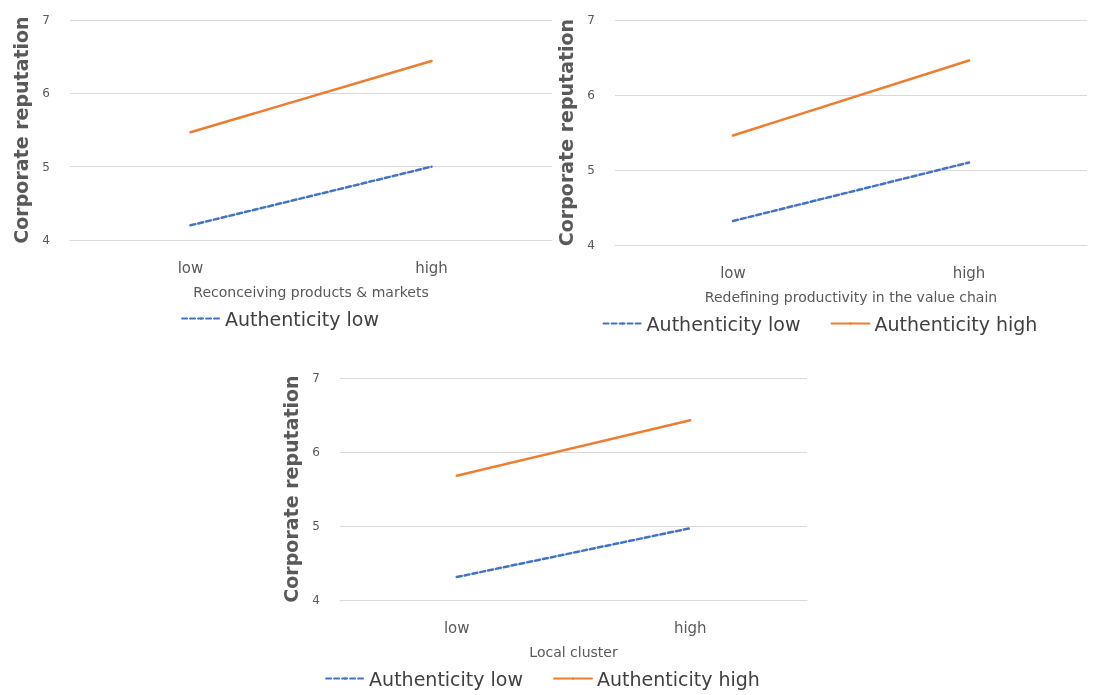 This screenshot has width=1095, height=695. Describe the element at coordinates (311, 292) in the screenshot. I see `x-axis-title: Reconceiving products & markets` at that location.